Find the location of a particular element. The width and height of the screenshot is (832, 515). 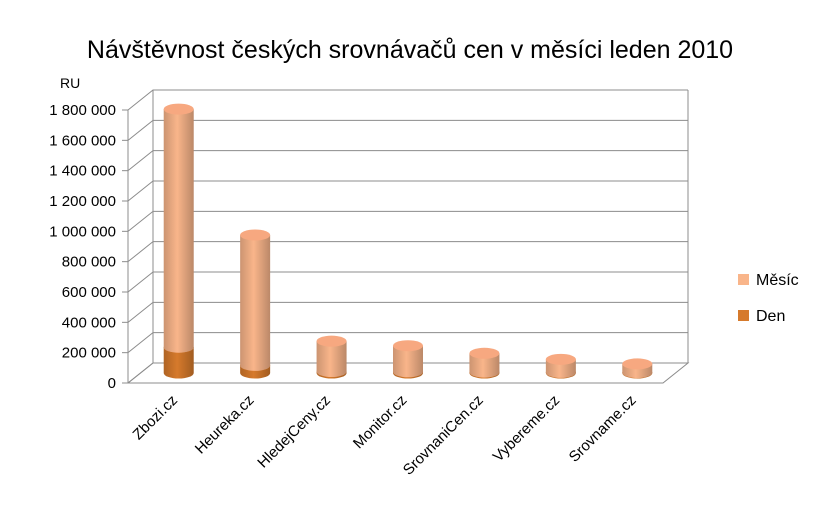

y-tick-label: 1 400 000 is located at coordinates (82, 171).